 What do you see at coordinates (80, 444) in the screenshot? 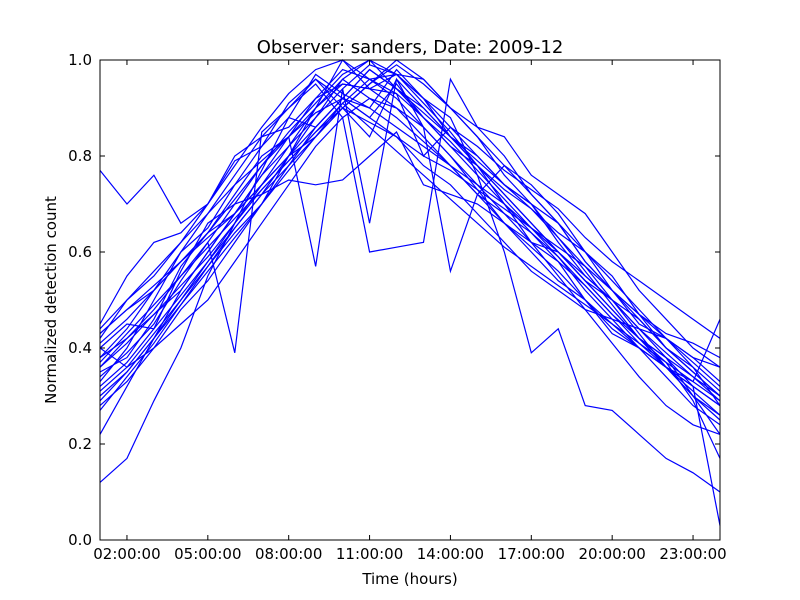
I see `y-tick-label: 0.2` at bounding box center [80, 444].